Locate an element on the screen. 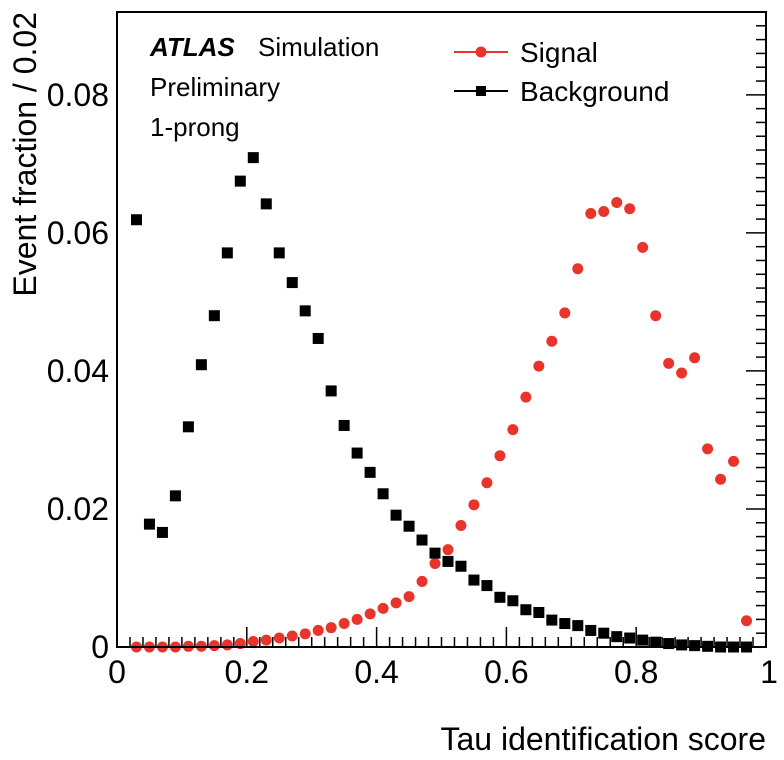 This screenshot has height=760, width=784. y-tick-label: 0.06 is located at coordinates (78, 233).